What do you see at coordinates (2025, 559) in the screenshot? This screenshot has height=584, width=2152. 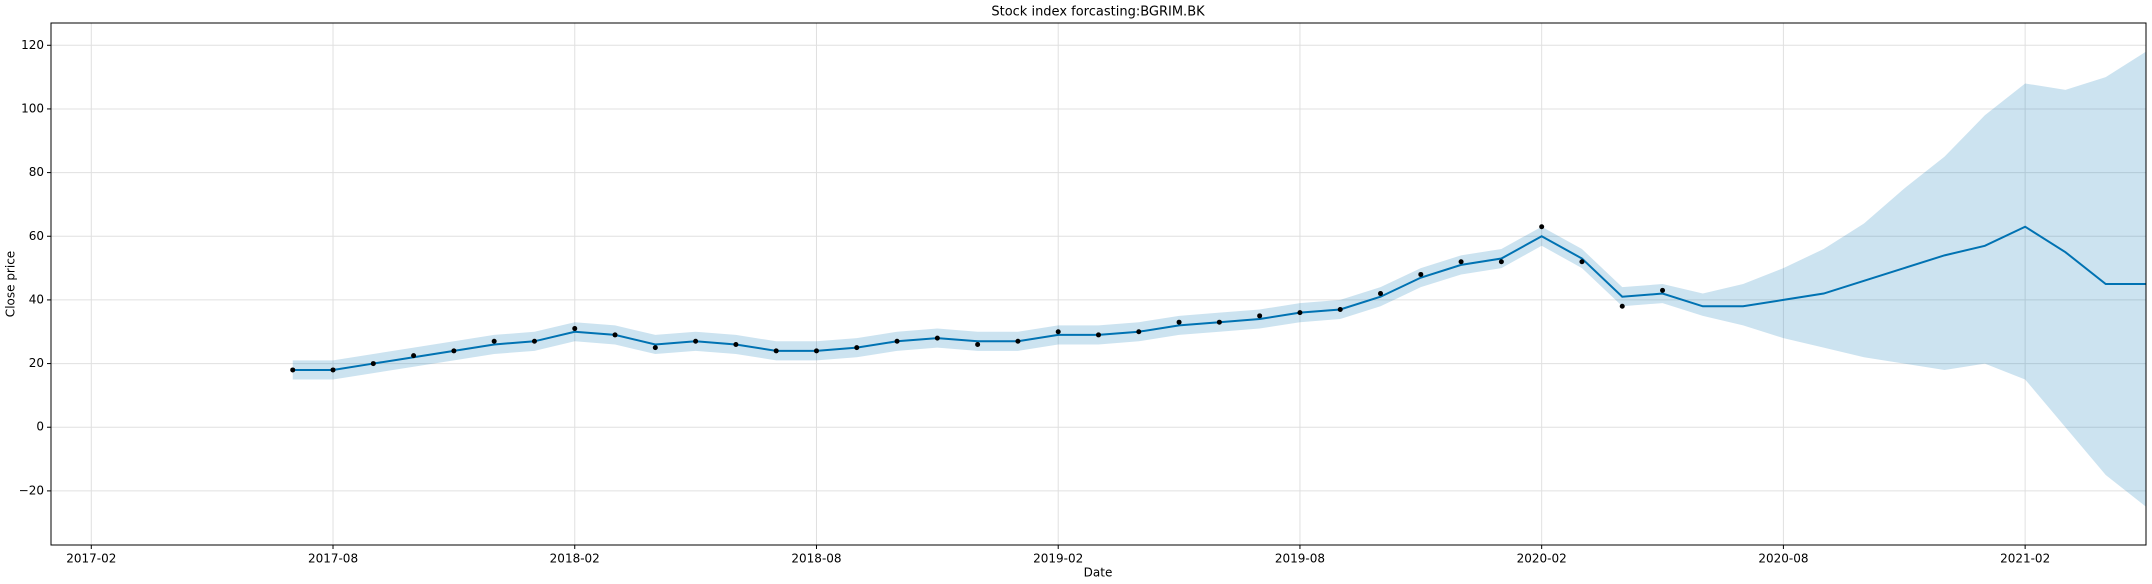 I see `x-tick-label: 2021-02` at bounding box center [2025, 559].